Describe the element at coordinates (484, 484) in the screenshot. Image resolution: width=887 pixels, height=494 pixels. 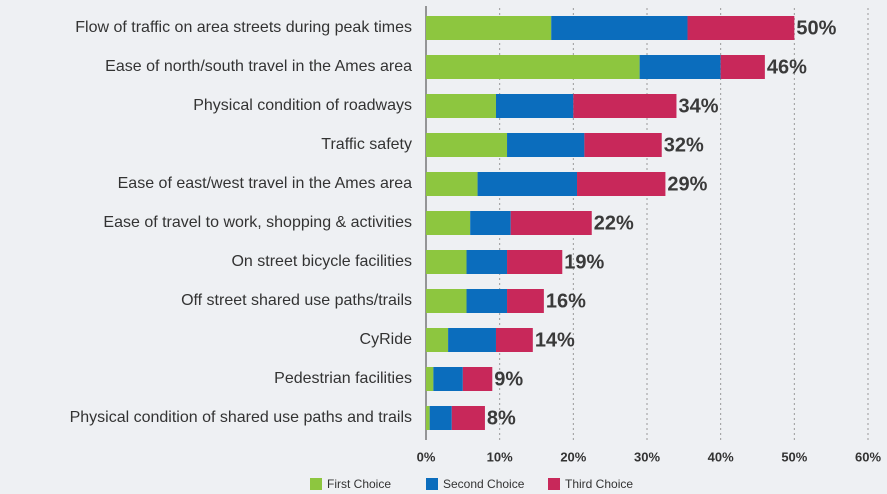
I see `legend-label: Second Choice` at that location.